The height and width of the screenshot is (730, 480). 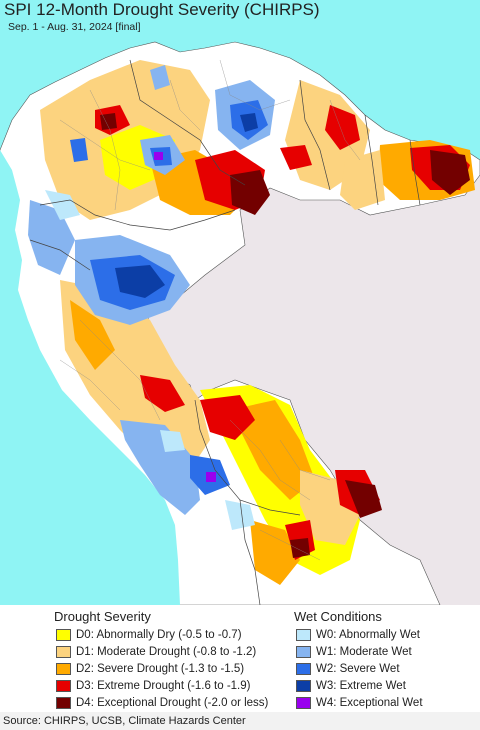 What do you see at coordinates (369, 702) in the screenshot?
I see `legend-label-w4: W4: Exceptional Wet` at bounding box center [369, 702].